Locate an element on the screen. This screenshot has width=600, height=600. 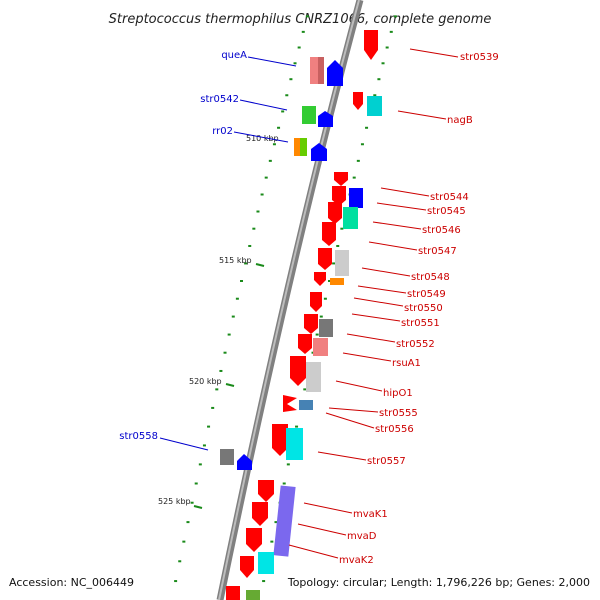
kbp-label: 510 kbp is located at coordinates (262, 138).